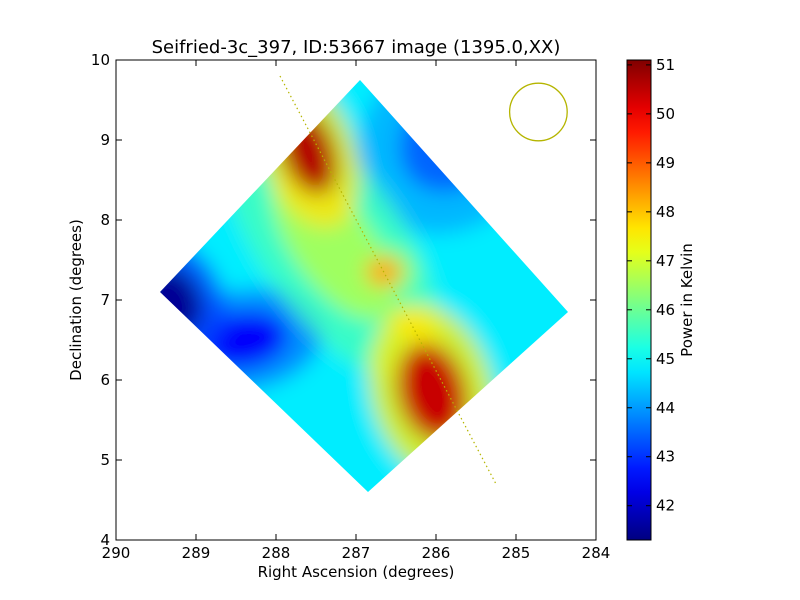 The width and height of the screenshot is (800, 600). What do you see at coordinates (665, 163) in the screenshot?
I see `colorbar-tick-label: 49` at bounding box center [665, 163].